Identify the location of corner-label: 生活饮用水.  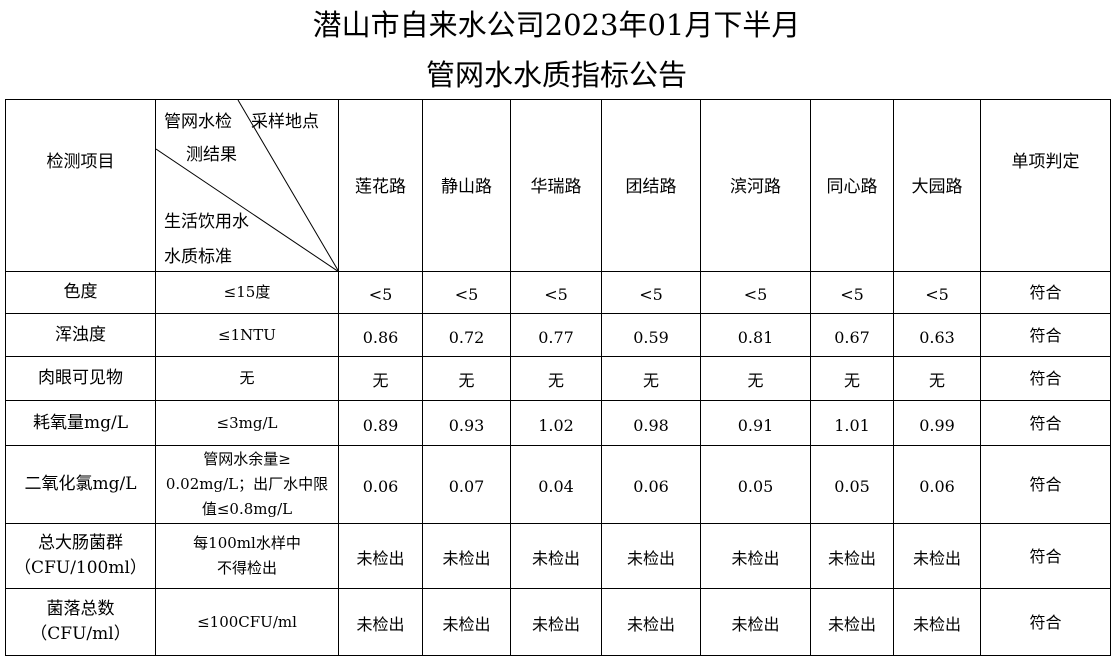
(206, 222).